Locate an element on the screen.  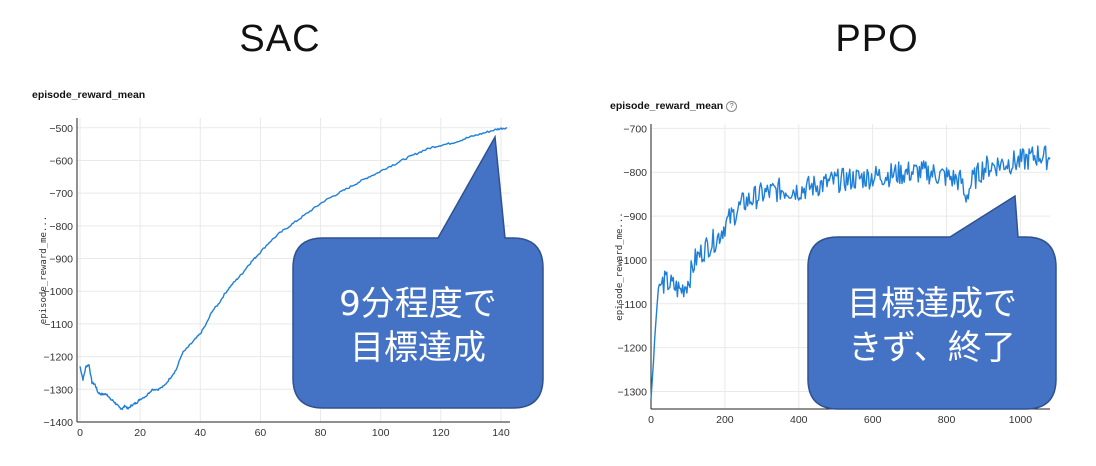
ppo-y-tick-label: −900 is located at coordinates (635, 217).